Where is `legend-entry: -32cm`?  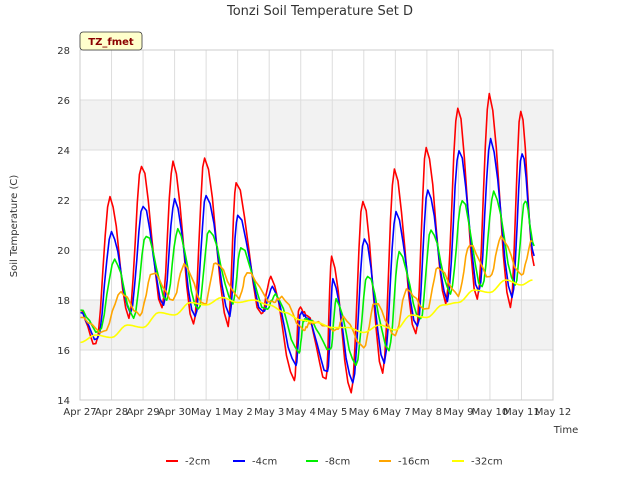 legend-entry: -32cm is located at coordinates (487, 462).